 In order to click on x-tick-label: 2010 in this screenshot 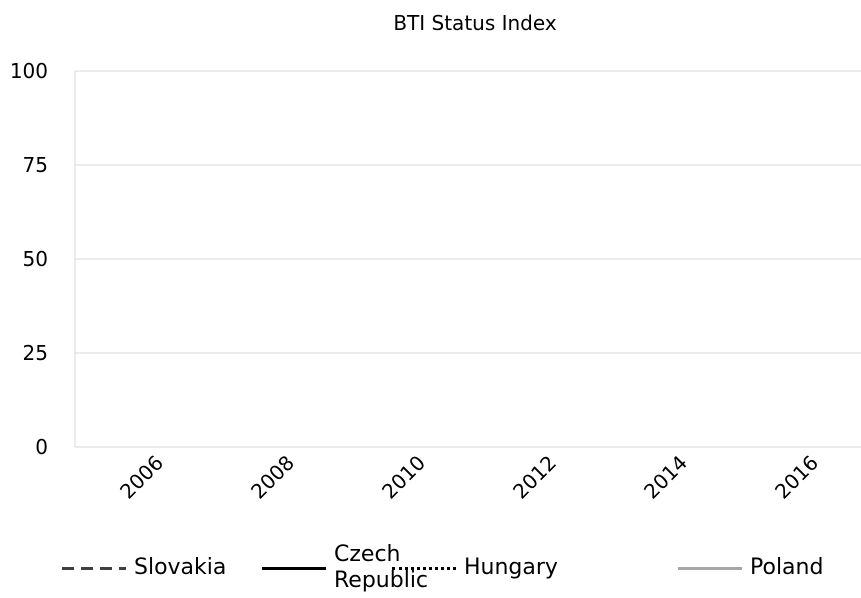, I will do `click(403, 477)`.